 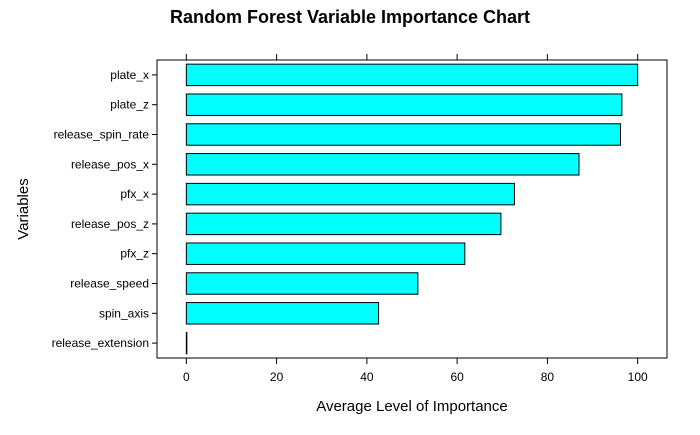 I want to click on bar-plate-x, so click(x=412, y=75).